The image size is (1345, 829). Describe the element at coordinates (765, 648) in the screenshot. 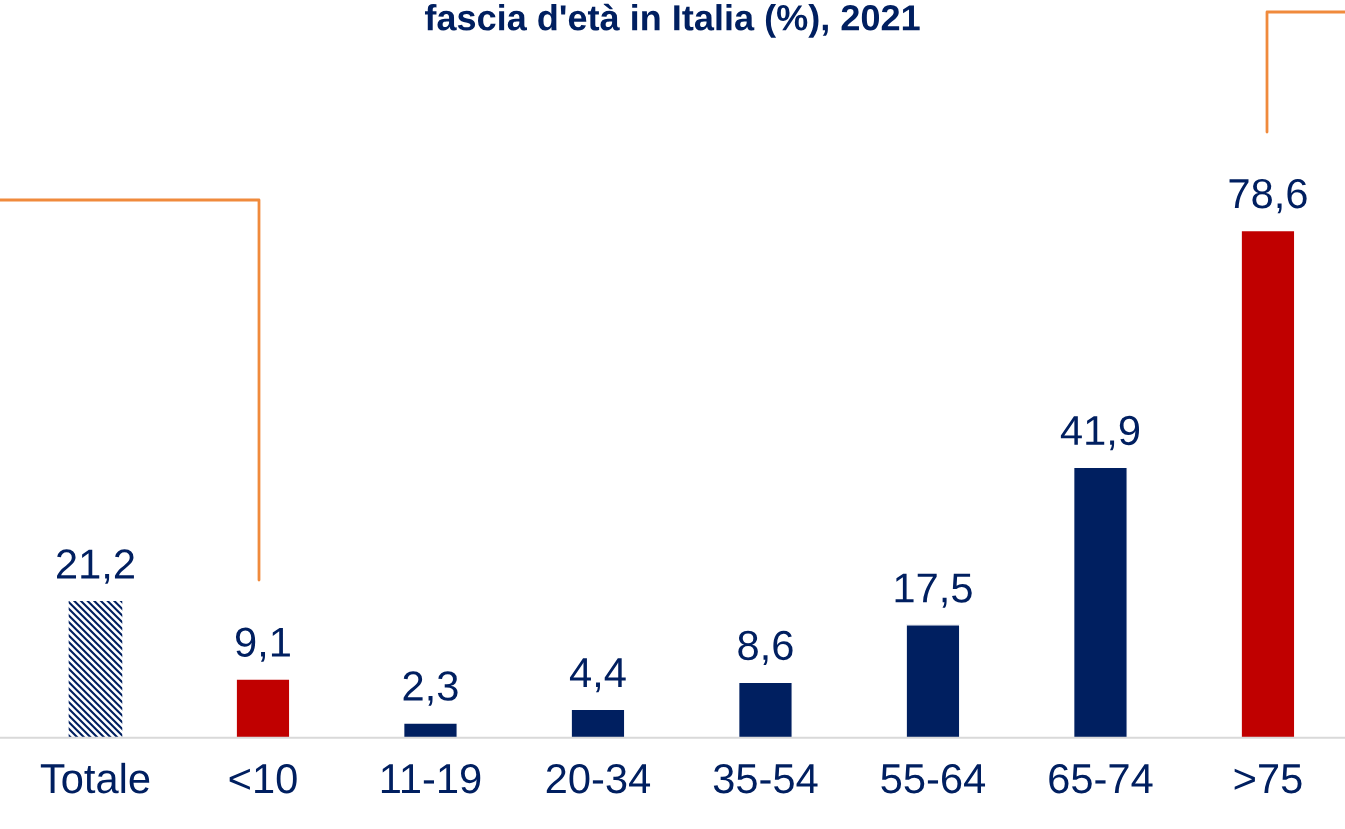

I see `data-label: 8,6` at that location.